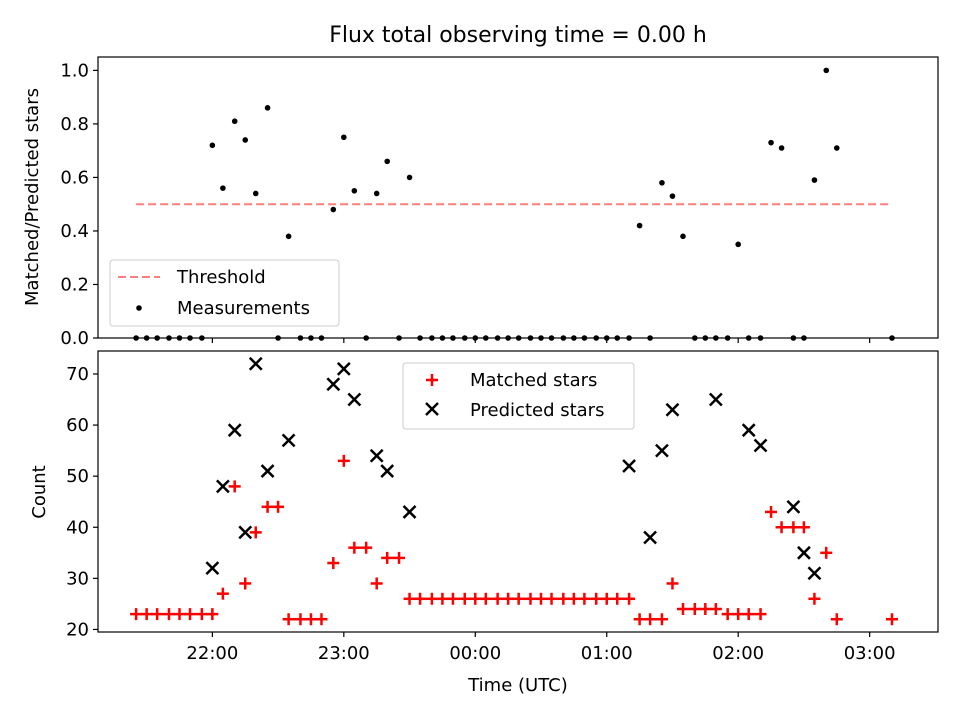 The width and height of the screenshot is (960, 720). What do you see at coordinates (541, 648) in the screenshot?
I see `bottom-x-ticks: 22:00 23:00 00:00 01:00 02:00 03:00` at bounding box center [541, 648].